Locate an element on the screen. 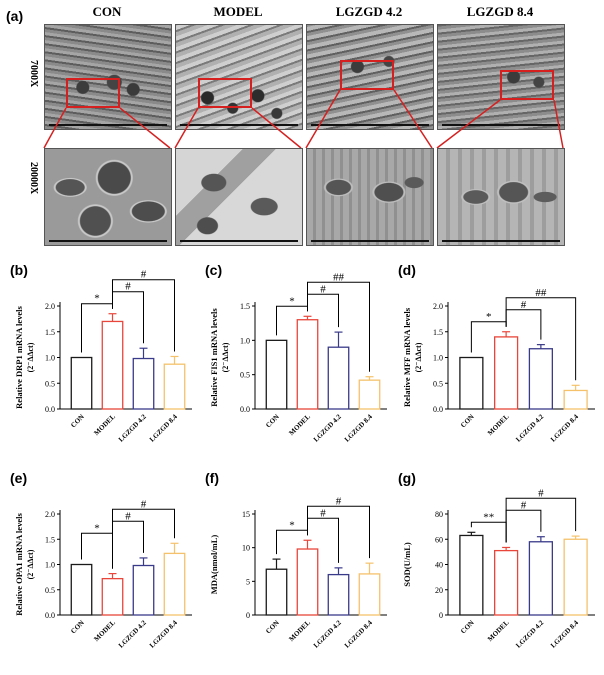  y-tick-label-d-4: 2.0 is located at coordinates (438, 306).